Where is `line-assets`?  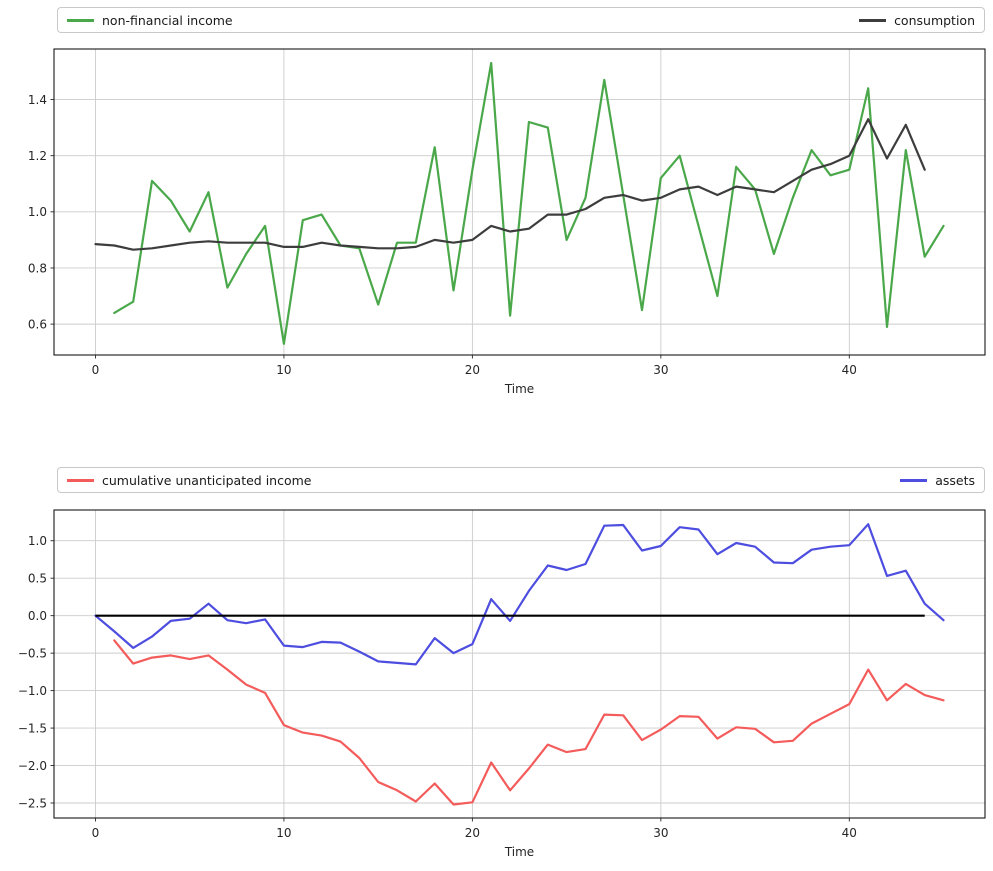
line-assets is located at coordinates (519, 594).